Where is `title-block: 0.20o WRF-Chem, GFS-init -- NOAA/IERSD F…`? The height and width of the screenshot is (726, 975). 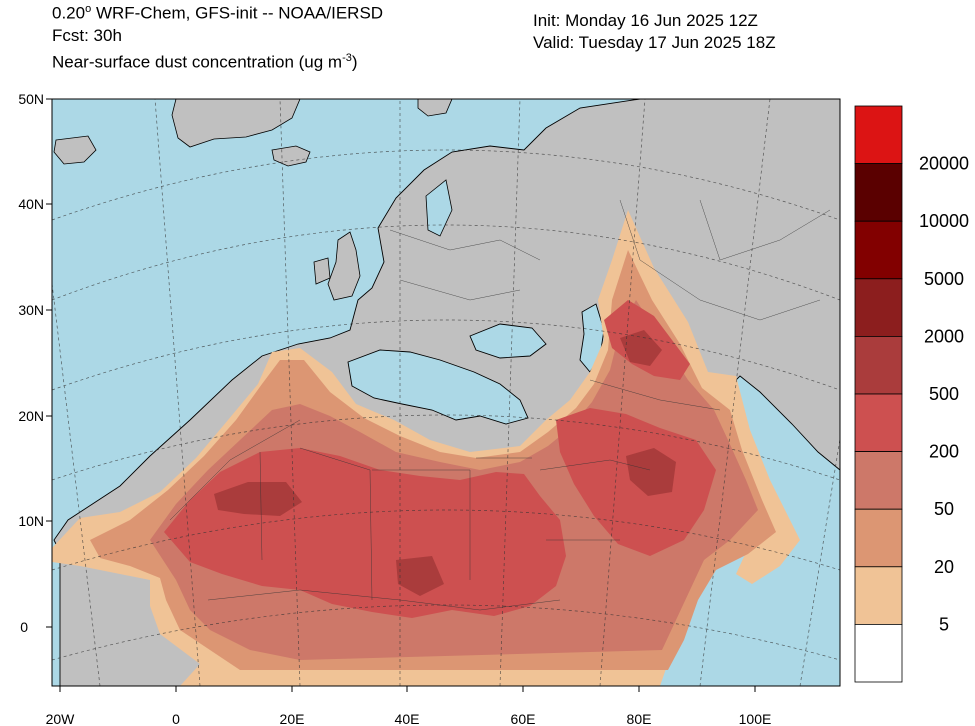 title-block: 0.20o WRF-Chem, GFS-init -- NOAA/IERSD F… is located at coordinates (217, 36).